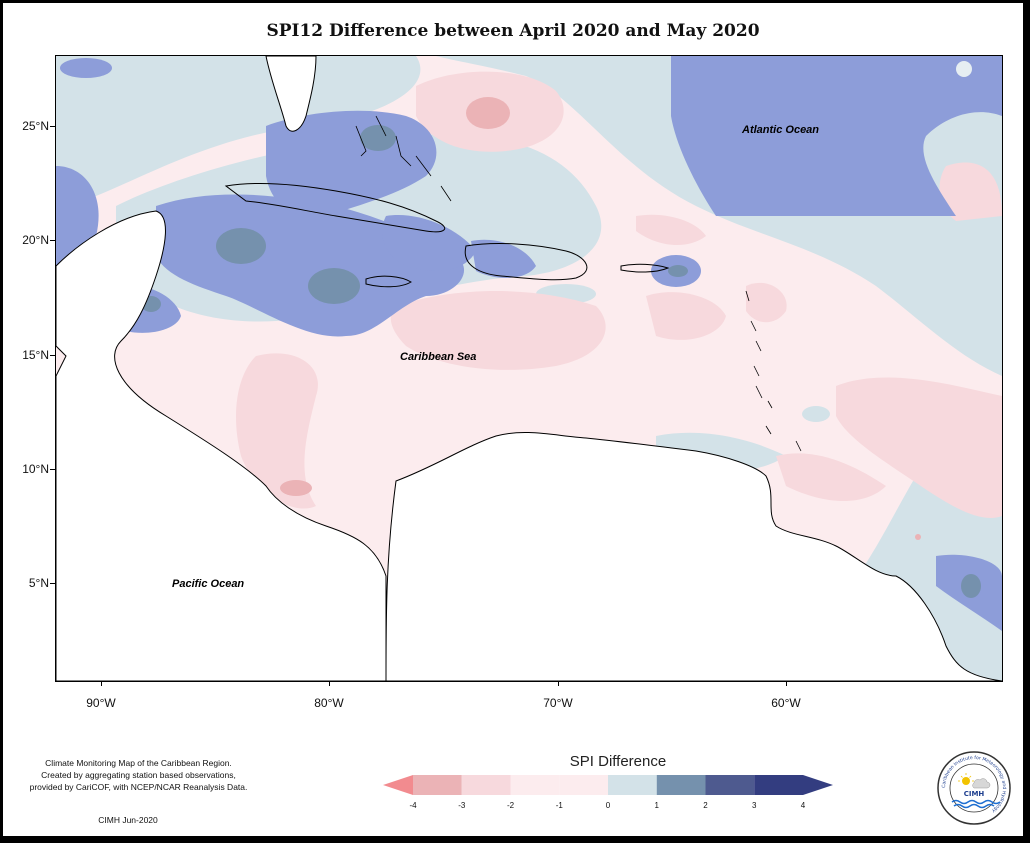 The height and width of the screenshot is (843, 1030). I want to click on legend-label: 0, so click(608, 805).